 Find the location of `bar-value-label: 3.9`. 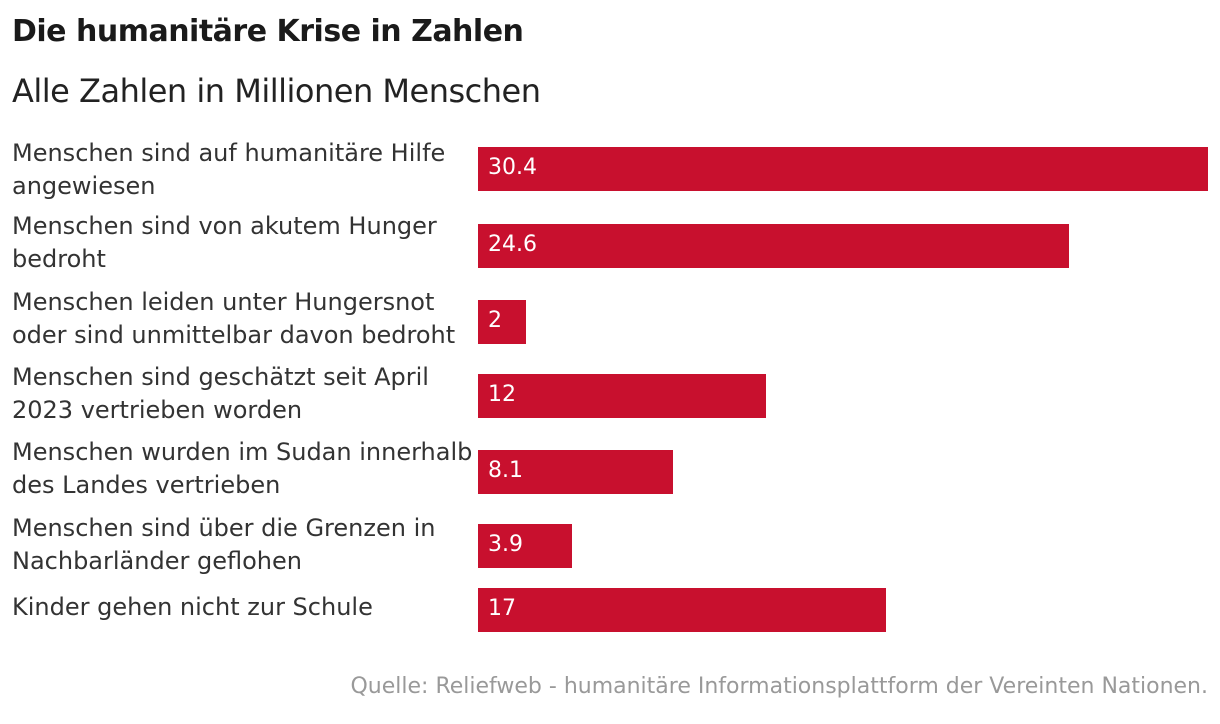

bar-value-label: 3.9 is located at coordinates (505, 544).